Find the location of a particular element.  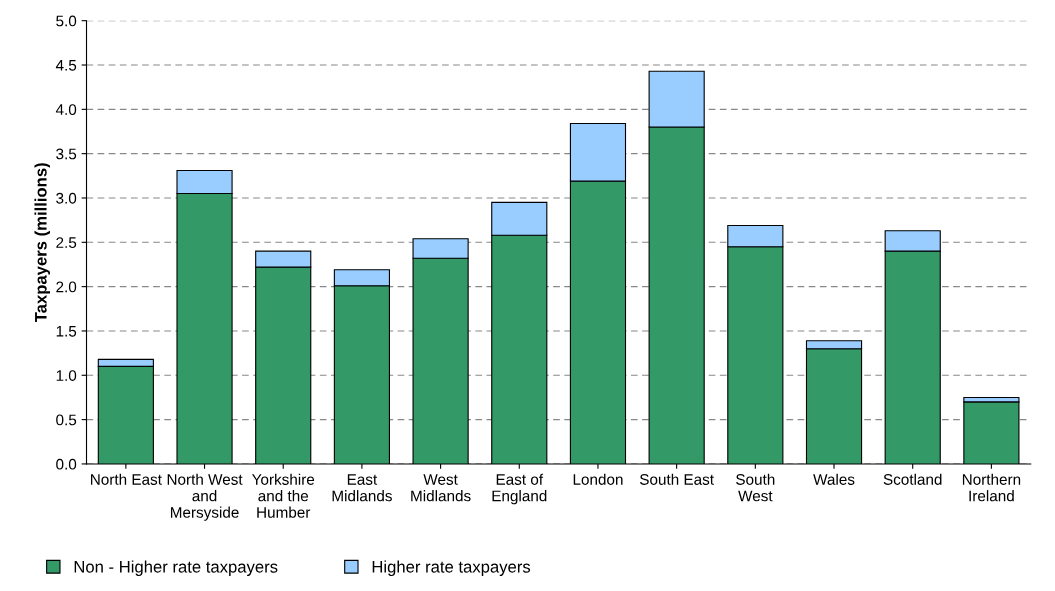

x-tick-label: Northern Ireland is located at coordinates (991, 487).